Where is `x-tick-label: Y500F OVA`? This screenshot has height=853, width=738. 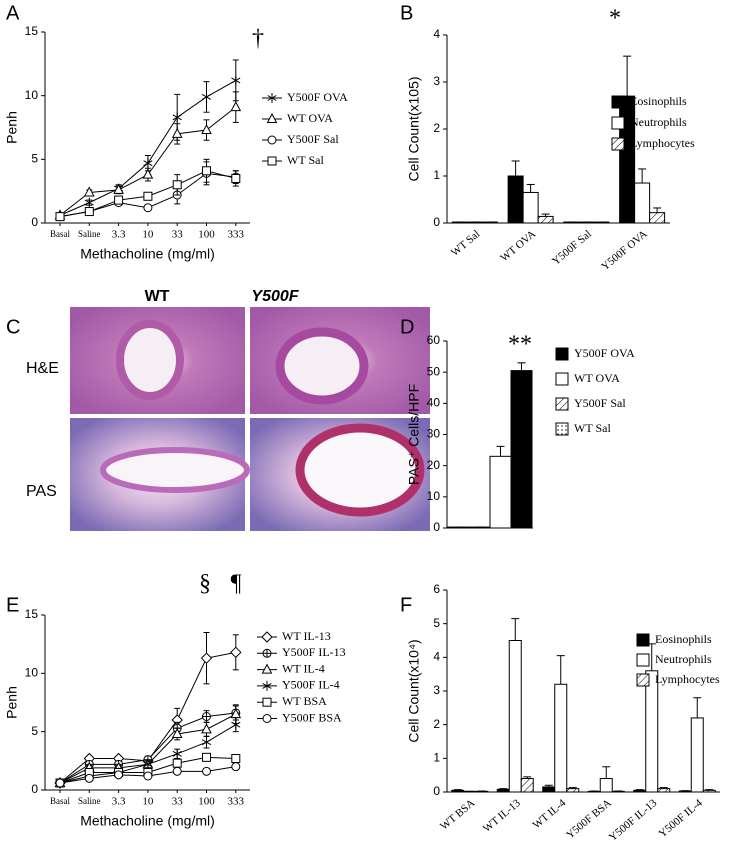
x-tick-label: Y500F OVA is located at coordinates (624, 250).